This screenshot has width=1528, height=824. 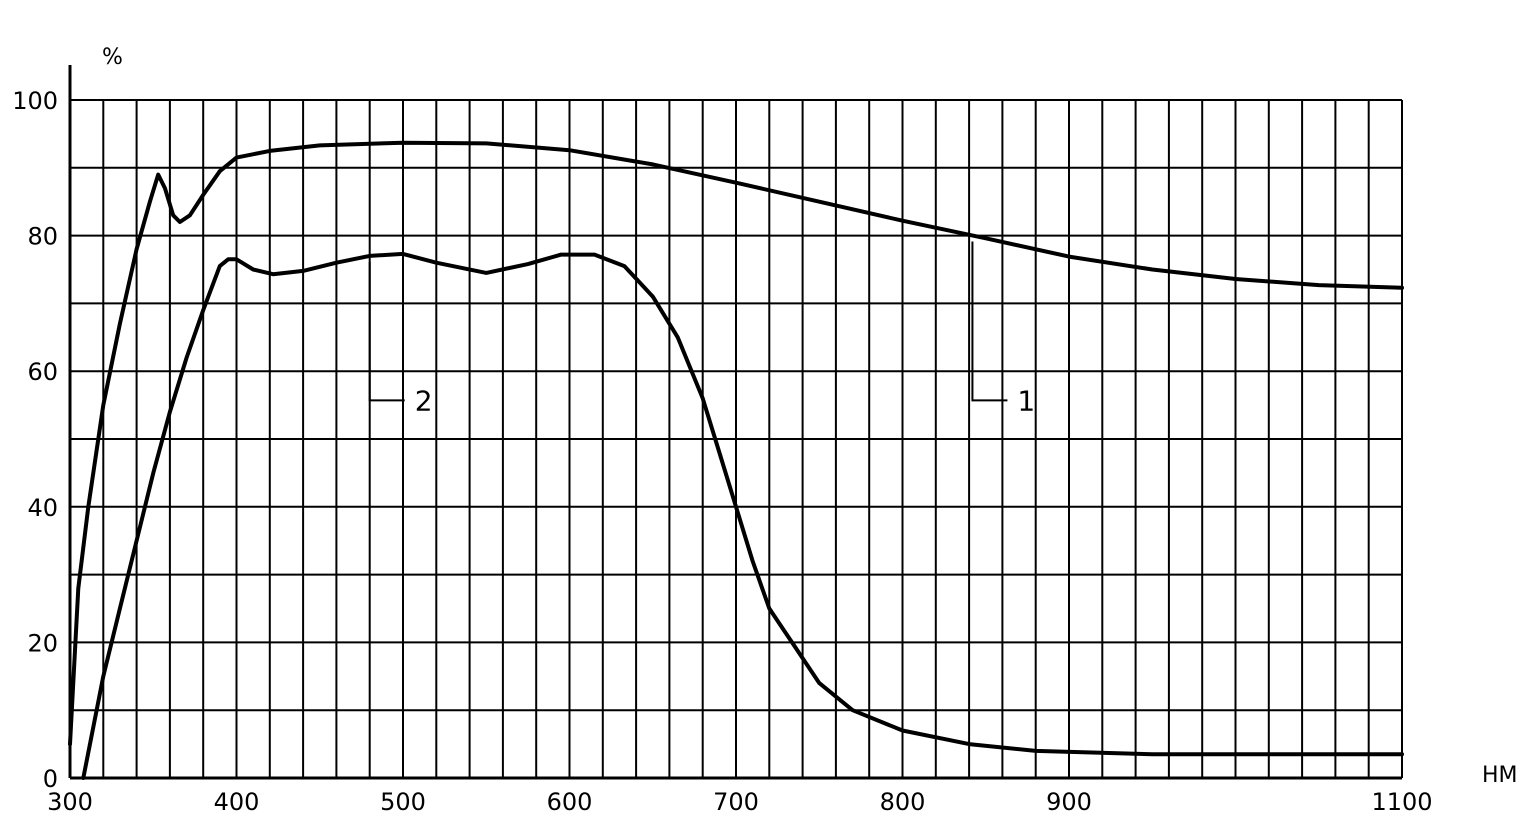 I want to click on x-axis-unit: HM, so click(x=1500, y=775).